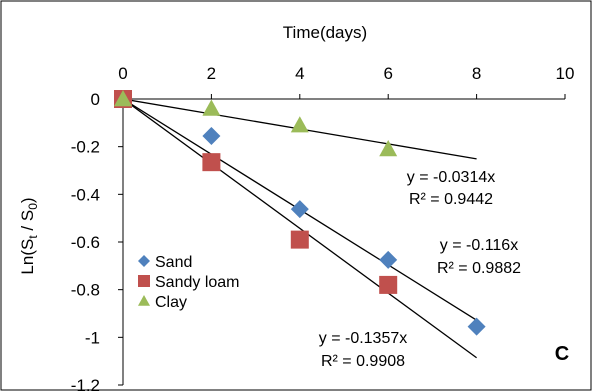  I want to click on trend-r2-sand: R² = 0.9882, so click(479, 268).